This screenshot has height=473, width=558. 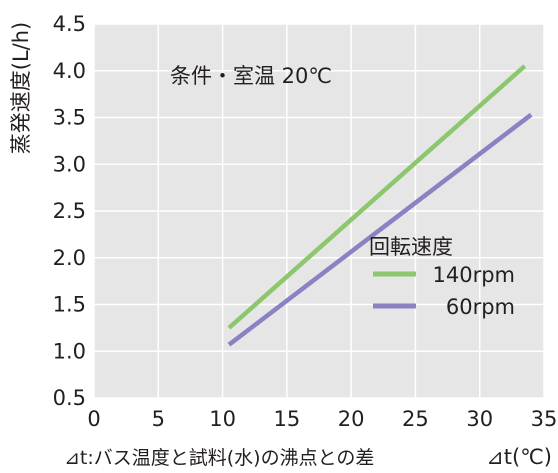 I want to click on legend: 140rpm 60rpm, so click(x=444, y=291).